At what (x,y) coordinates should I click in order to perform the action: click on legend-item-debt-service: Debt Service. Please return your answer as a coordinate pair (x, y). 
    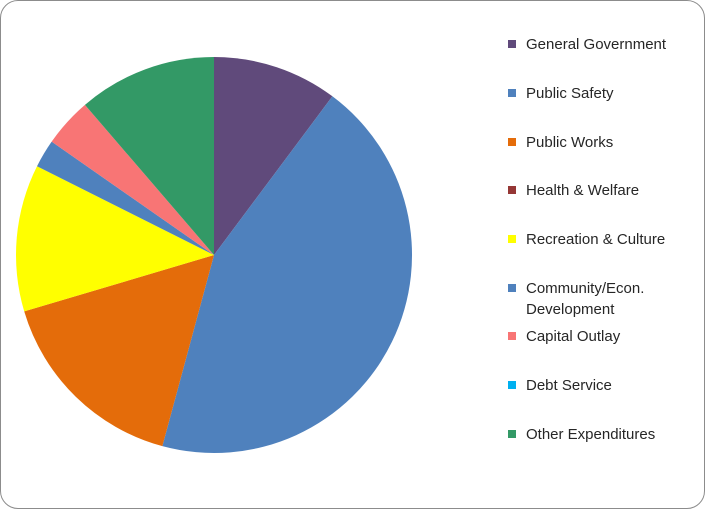
    Looking at the image, I should click on (603, 385).